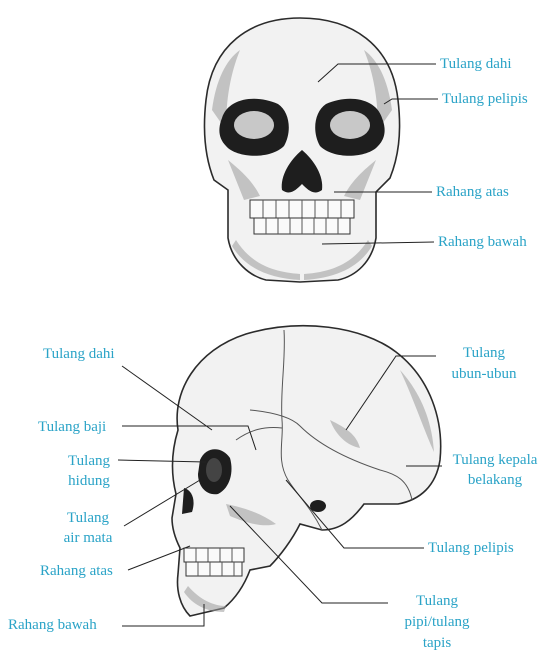 This screenshot has height=669, width=551. I want to click on label-side-nasal-bone-line2: hidung, so click(89, 481).